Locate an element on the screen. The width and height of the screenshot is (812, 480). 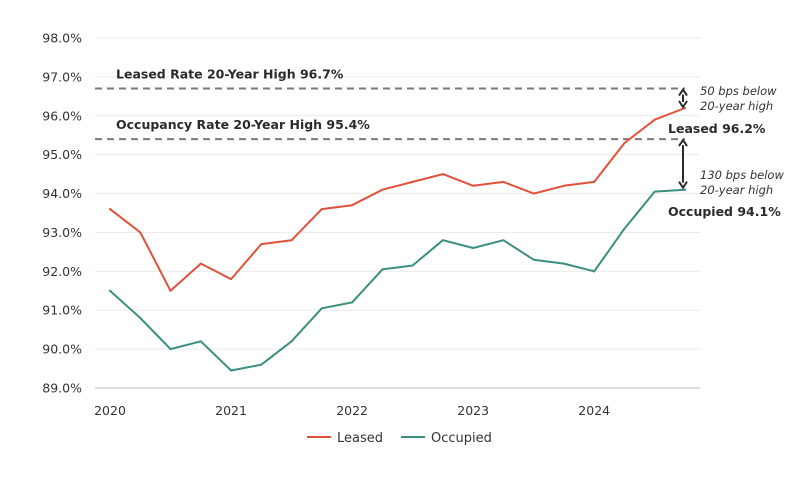
x-axis-ticks: 2020 2021 2022 2023 2024 is located at coordinates (352, 410).